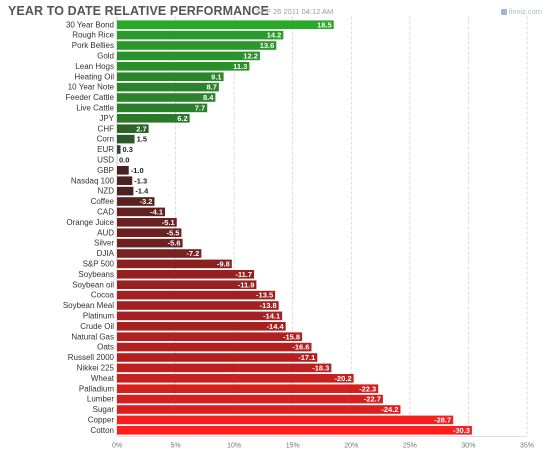 The width and height of the screenshot is (550, 450). Describe the element at coordinates (97, 326) in the screenshot. I see `category-label: Crude Oil` at that location.